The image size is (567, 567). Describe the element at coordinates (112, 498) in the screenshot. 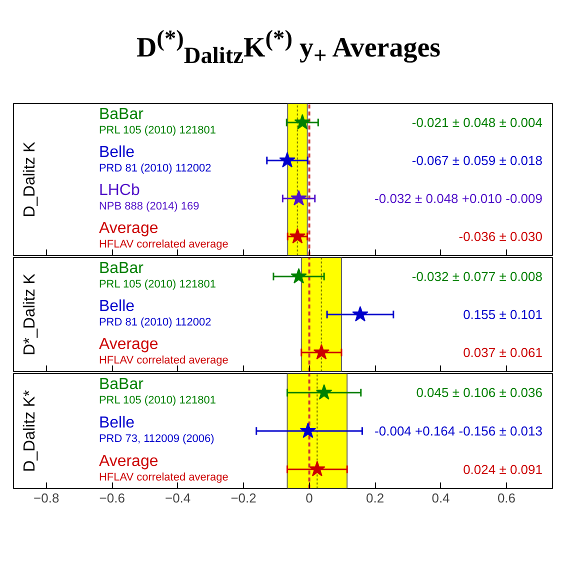

I see `x-tick-label: −0.6` at that location.